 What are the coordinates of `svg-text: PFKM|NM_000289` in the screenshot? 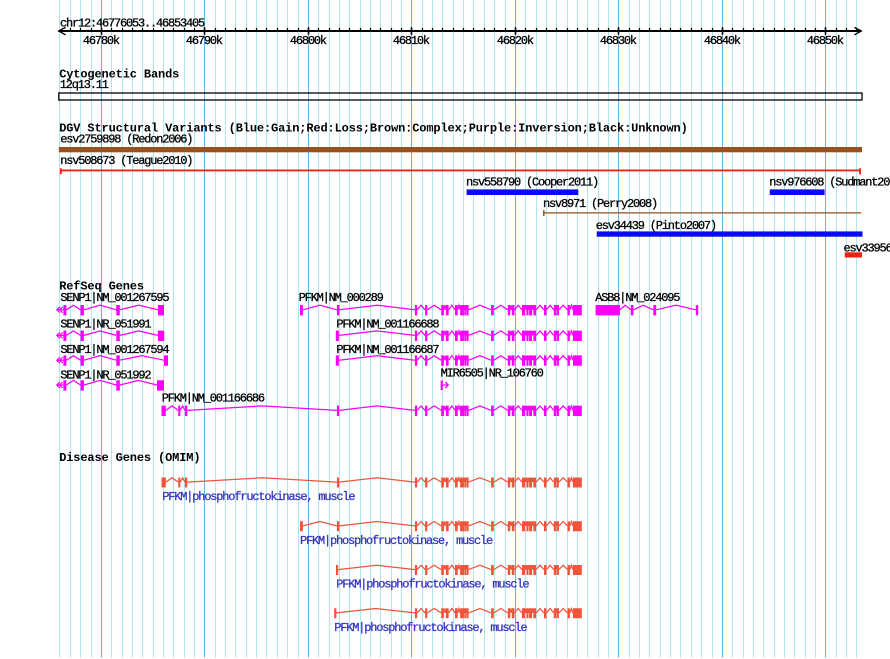 It's located at (341, 298).